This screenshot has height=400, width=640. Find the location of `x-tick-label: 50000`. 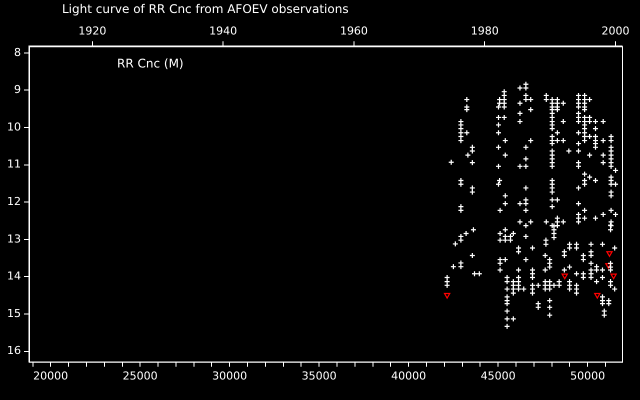

x-tick-label: 50000 is located at coordinates (588, 375).